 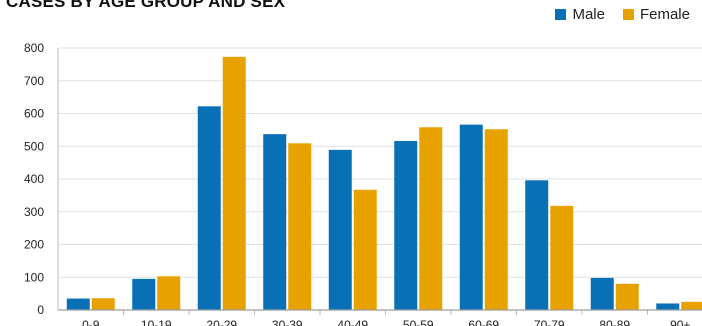 I want to click on legend-label-male: Male, so click(x=588, y=14).